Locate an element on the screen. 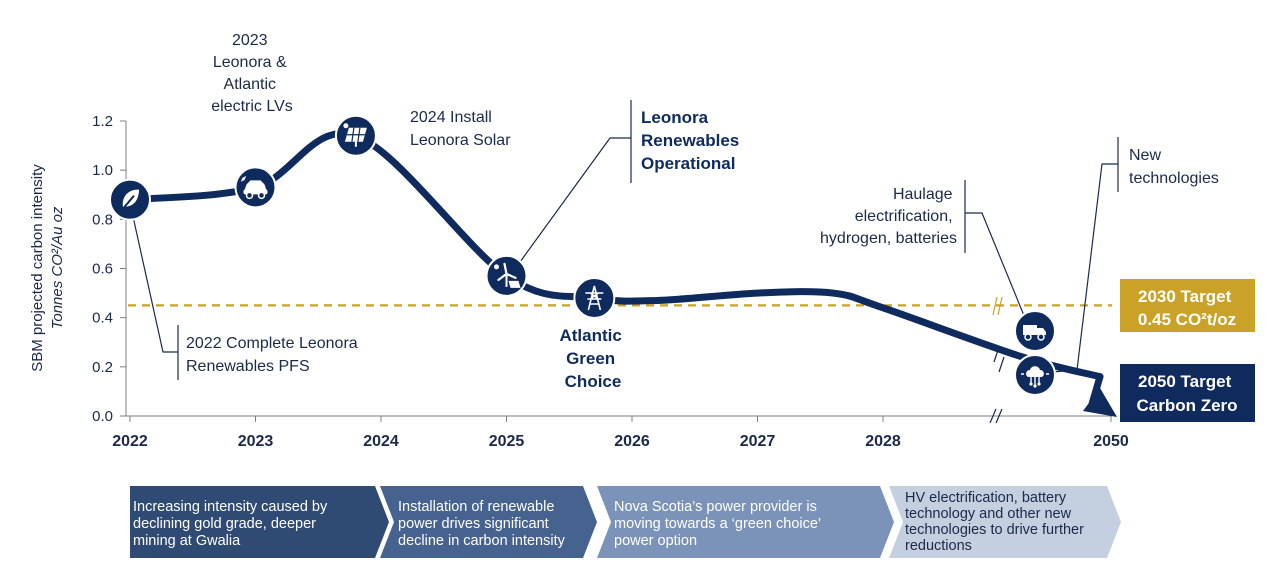  x-axis-break is located at coordinates (996, 416).